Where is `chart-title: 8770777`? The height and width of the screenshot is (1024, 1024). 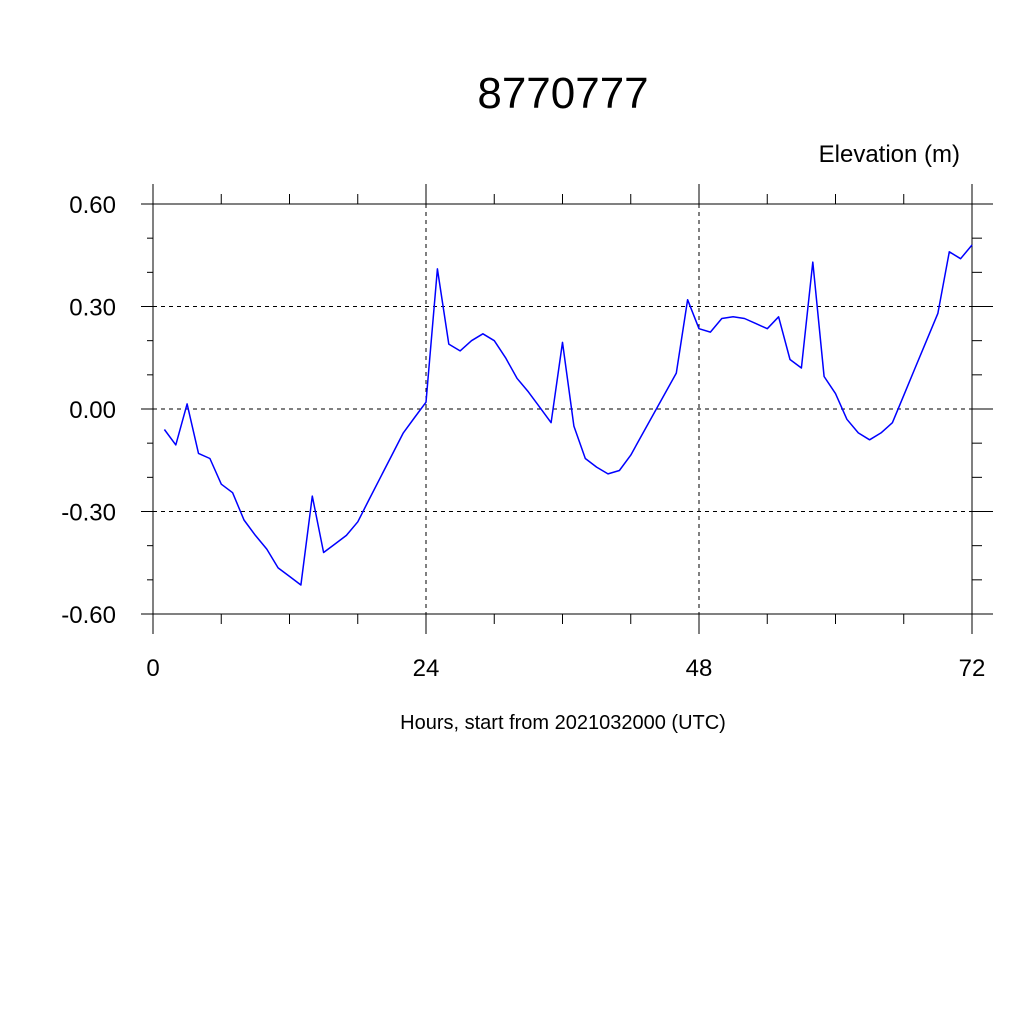 chart-title: 8770777 is located at coordinates (562, 93).